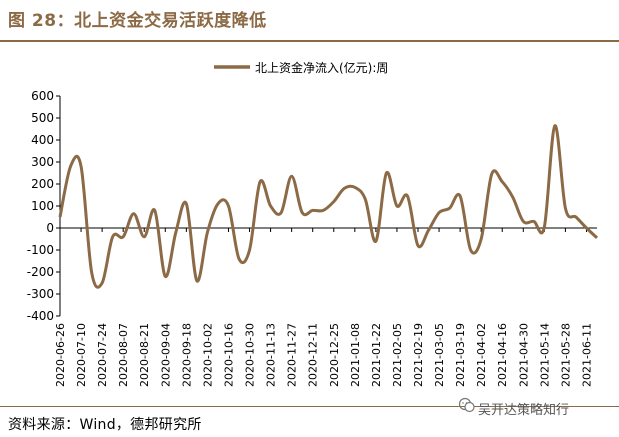  Describe the element at coordinates (228, 355) in the screenshot. I see `x-tick-label: 2020-10-16` at that location.